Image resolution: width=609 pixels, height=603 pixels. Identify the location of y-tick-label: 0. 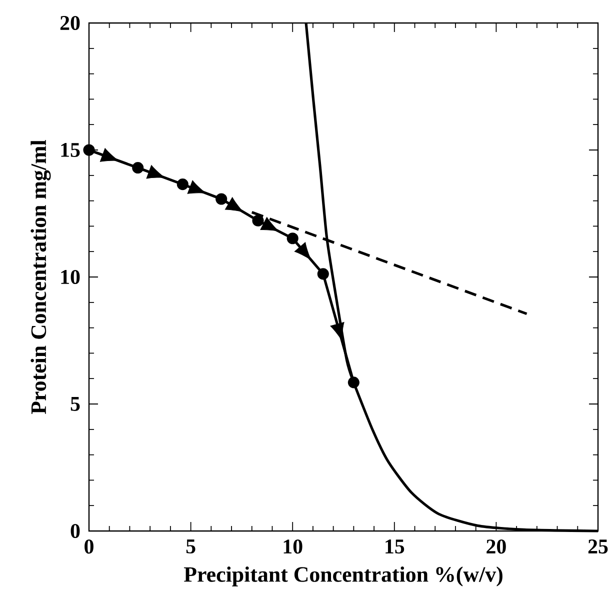
(75, 531).